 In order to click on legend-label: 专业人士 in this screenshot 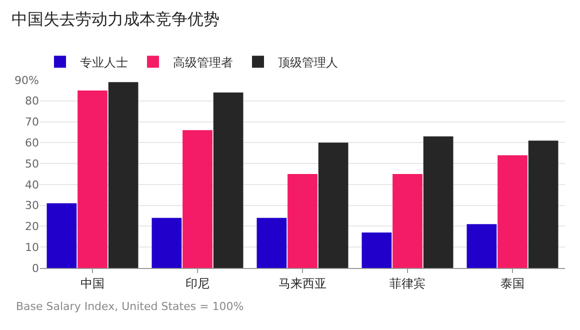, I will do `click(104, 62)`.